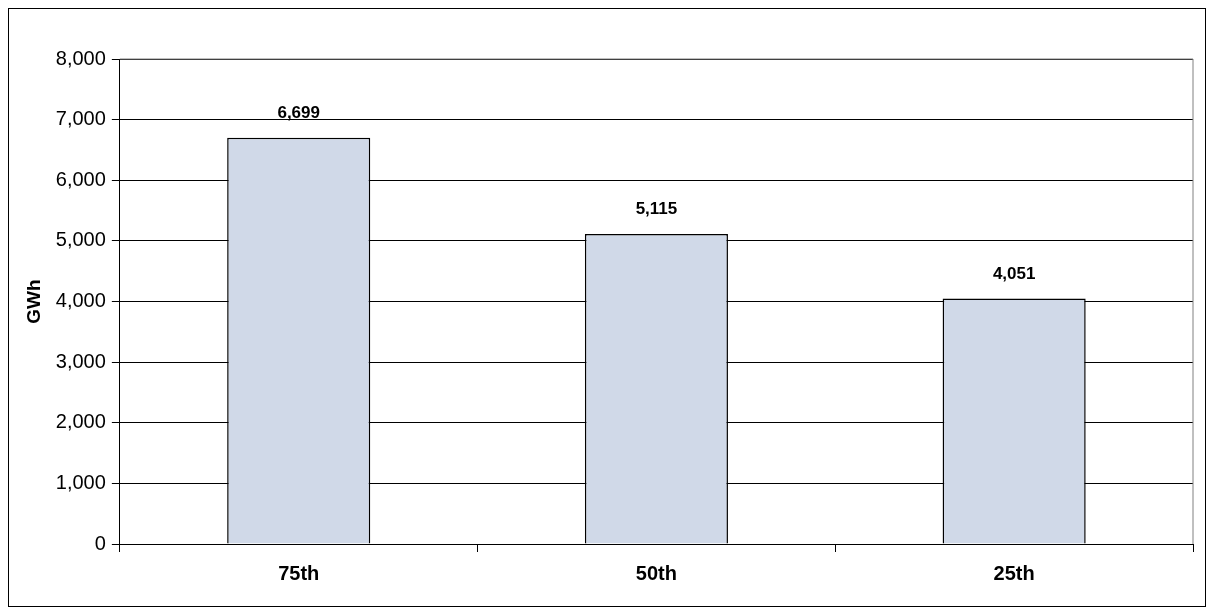  What do you see at coordinates (80, 481) in the screenshot?
I see `y-tick-label: 1,000` at bounding box center [80, 481].